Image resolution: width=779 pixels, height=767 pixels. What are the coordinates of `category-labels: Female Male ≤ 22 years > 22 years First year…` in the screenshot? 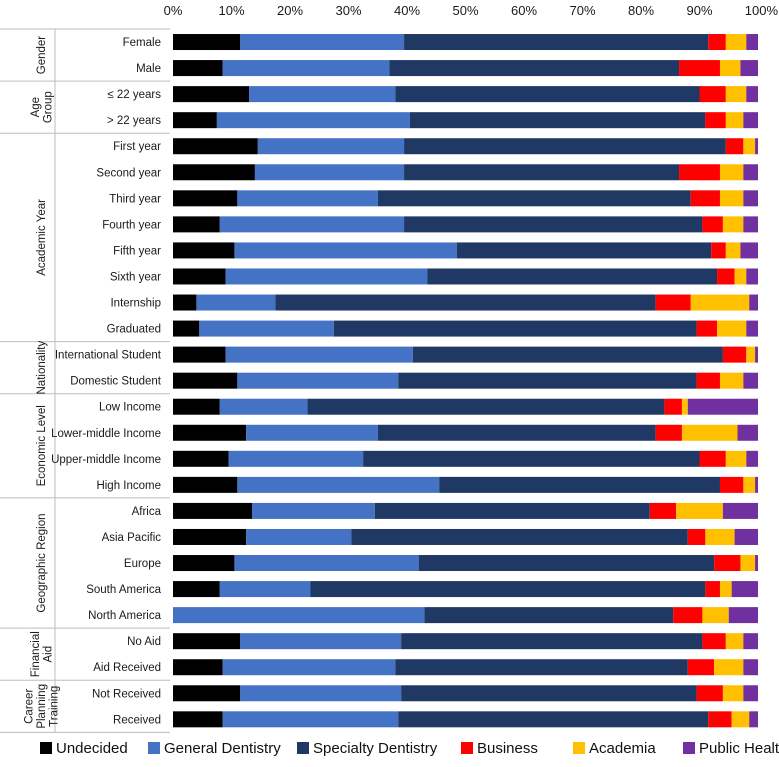 It's located at (106, 381).